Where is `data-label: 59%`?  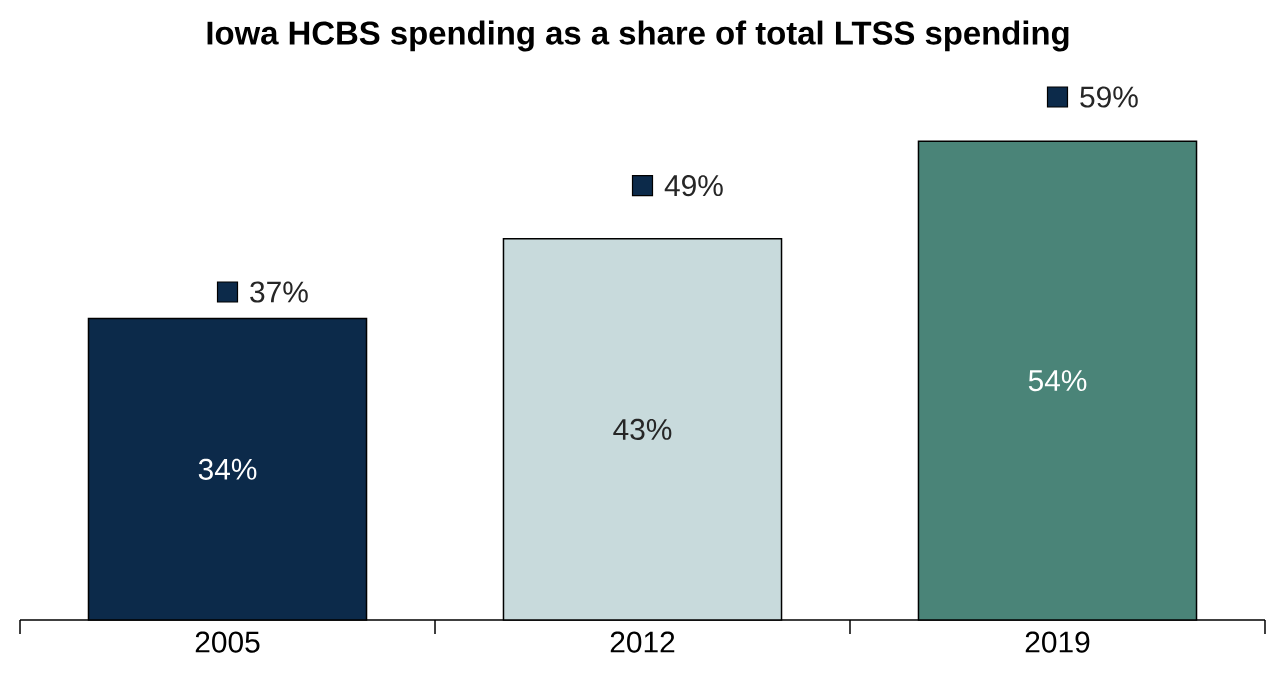 data-label: 59% is located at coordinates (1109, 97).